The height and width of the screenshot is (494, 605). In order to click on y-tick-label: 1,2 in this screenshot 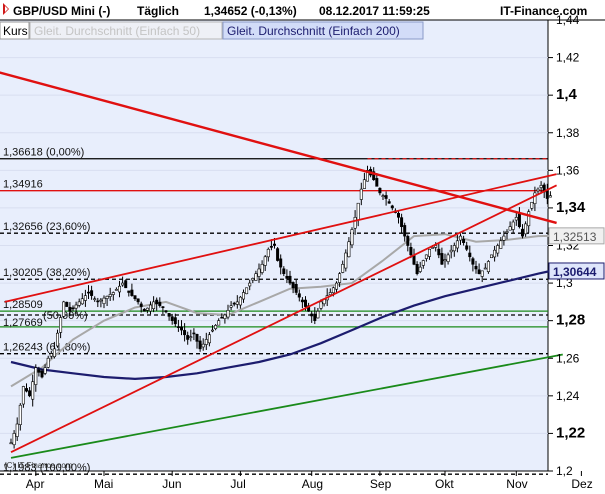, I will do `click(564, 471)`.